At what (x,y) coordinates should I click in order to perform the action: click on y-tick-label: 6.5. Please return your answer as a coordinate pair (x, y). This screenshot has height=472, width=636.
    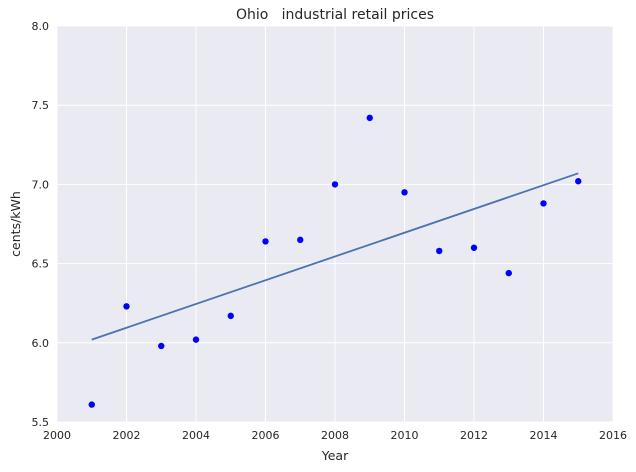
    Looking at the image, I should click on (41, 264).